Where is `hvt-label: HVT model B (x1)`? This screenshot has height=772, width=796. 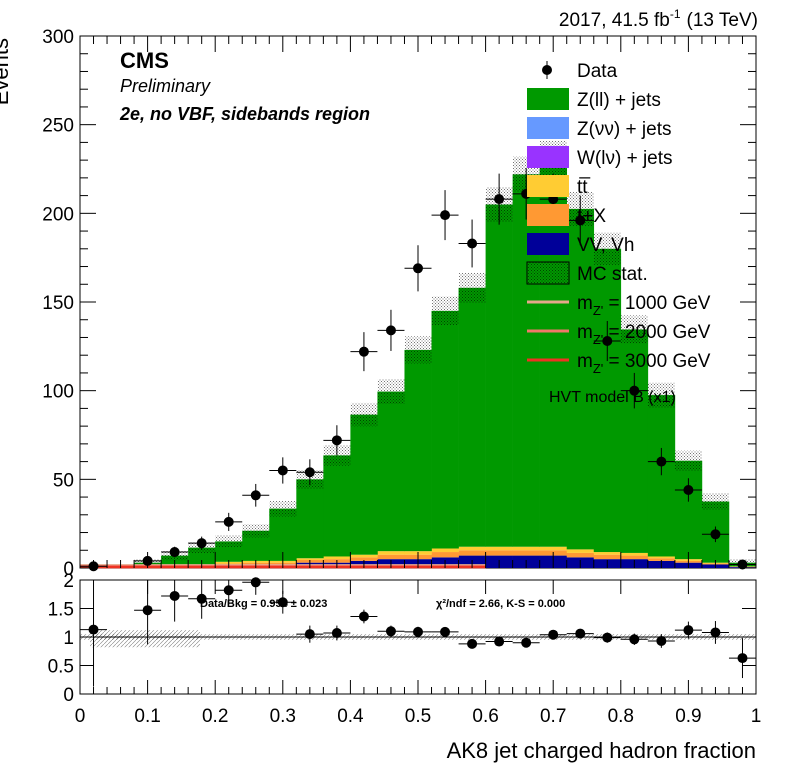
hvt-label: HVT model B (x1) is located at coordinates (612, 397).